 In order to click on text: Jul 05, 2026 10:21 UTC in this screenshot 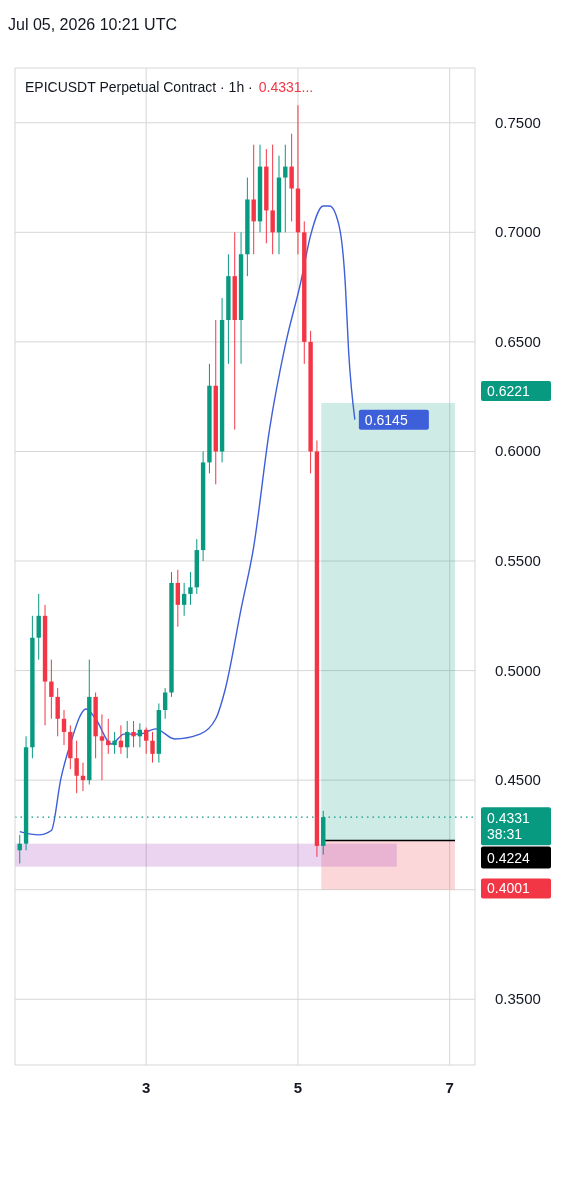, I will do `click(92, 24)`.